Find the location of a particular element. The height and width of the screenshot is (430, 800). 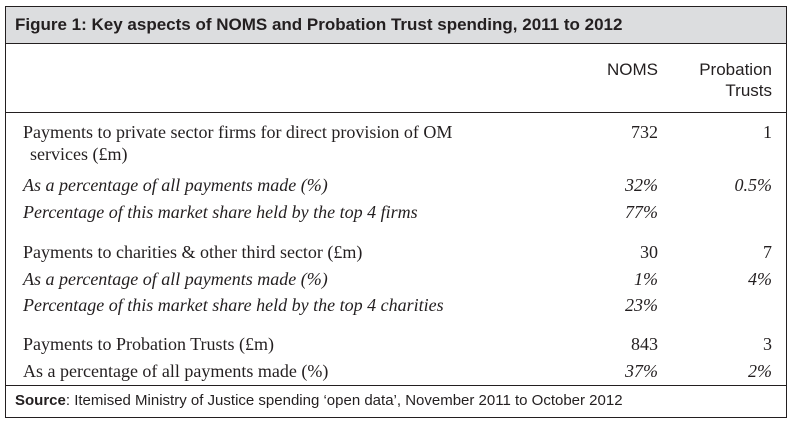

probation-value: 1 is located at coordinates (767, 132).